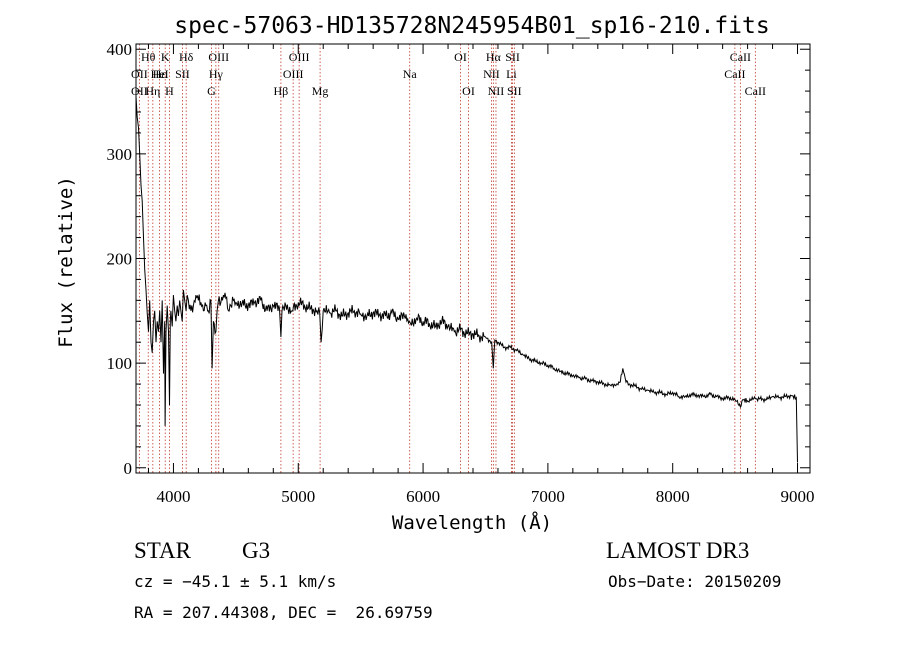  Describe the element at coordinates (511, 74) in the screenshot. I see `line-label: Li` at that location.